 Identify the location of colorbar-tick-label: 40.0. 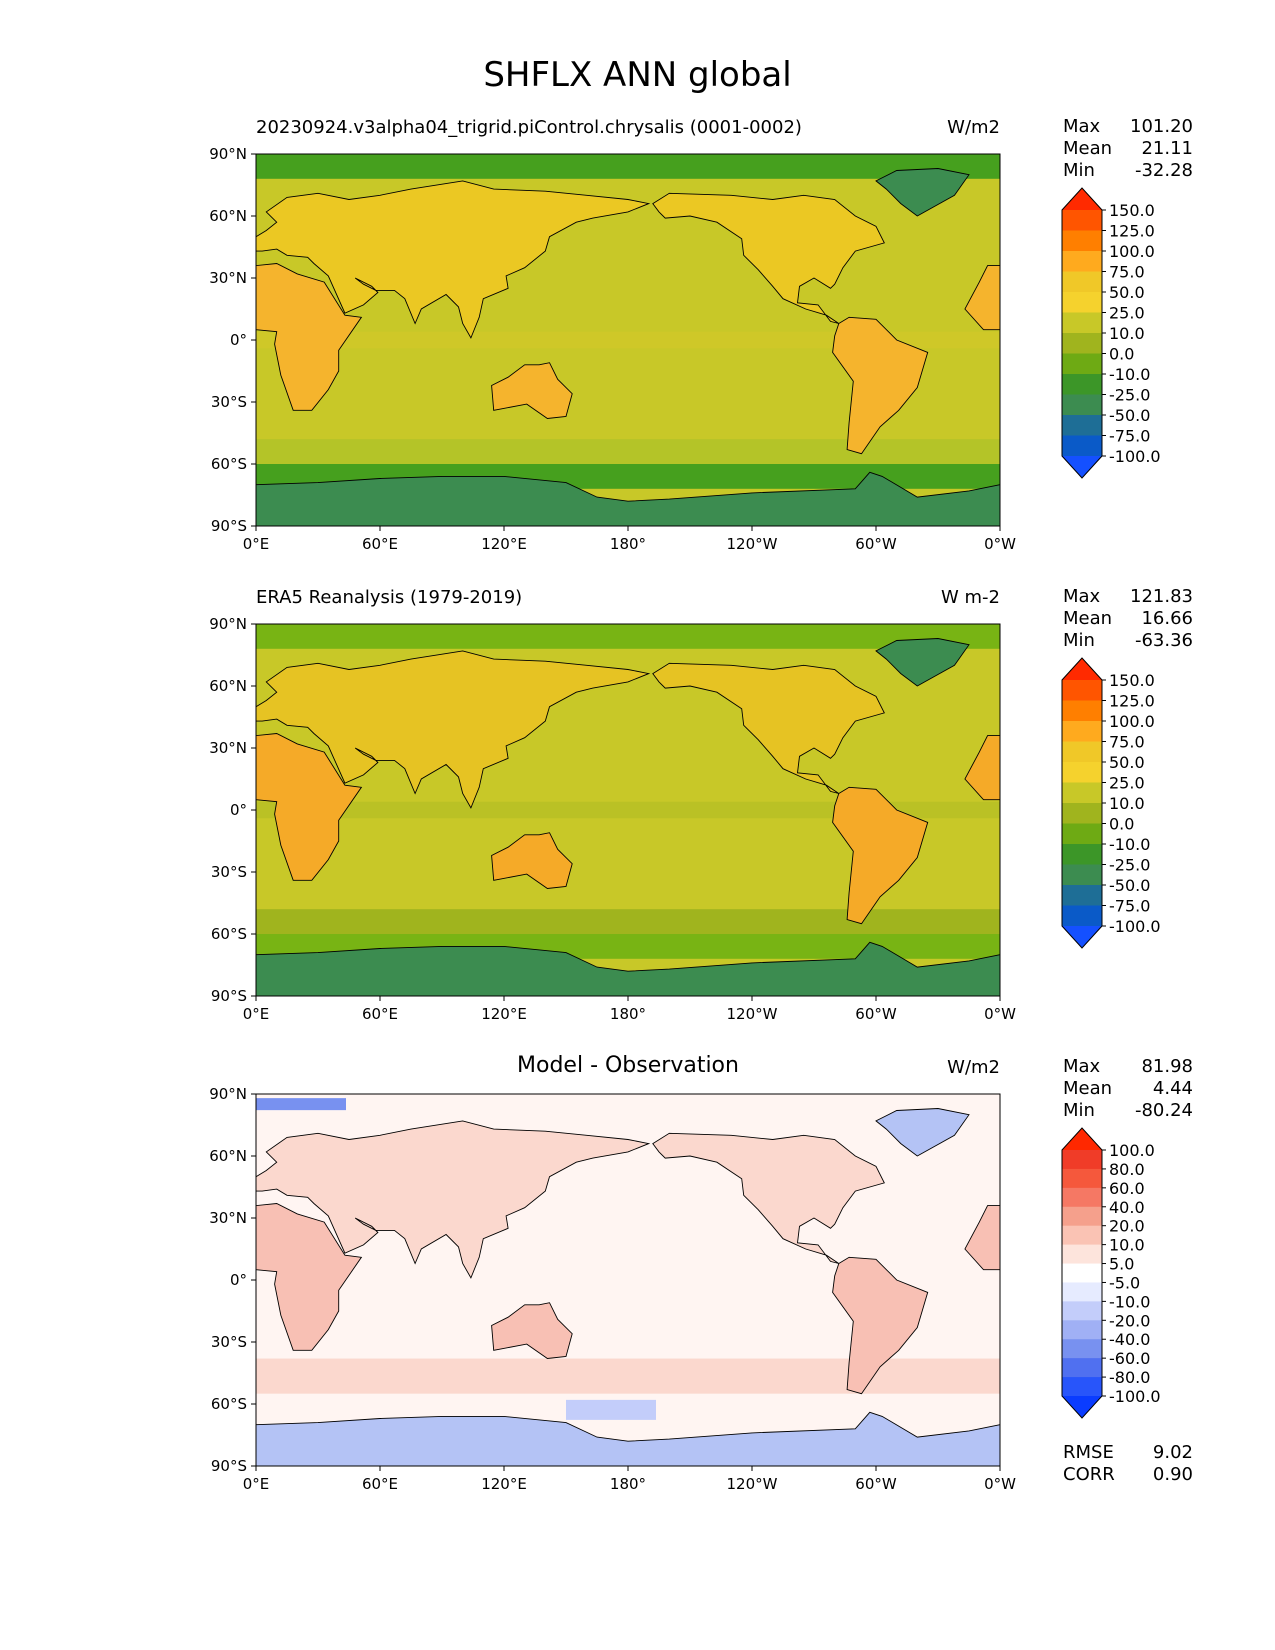
(1127, 1207).